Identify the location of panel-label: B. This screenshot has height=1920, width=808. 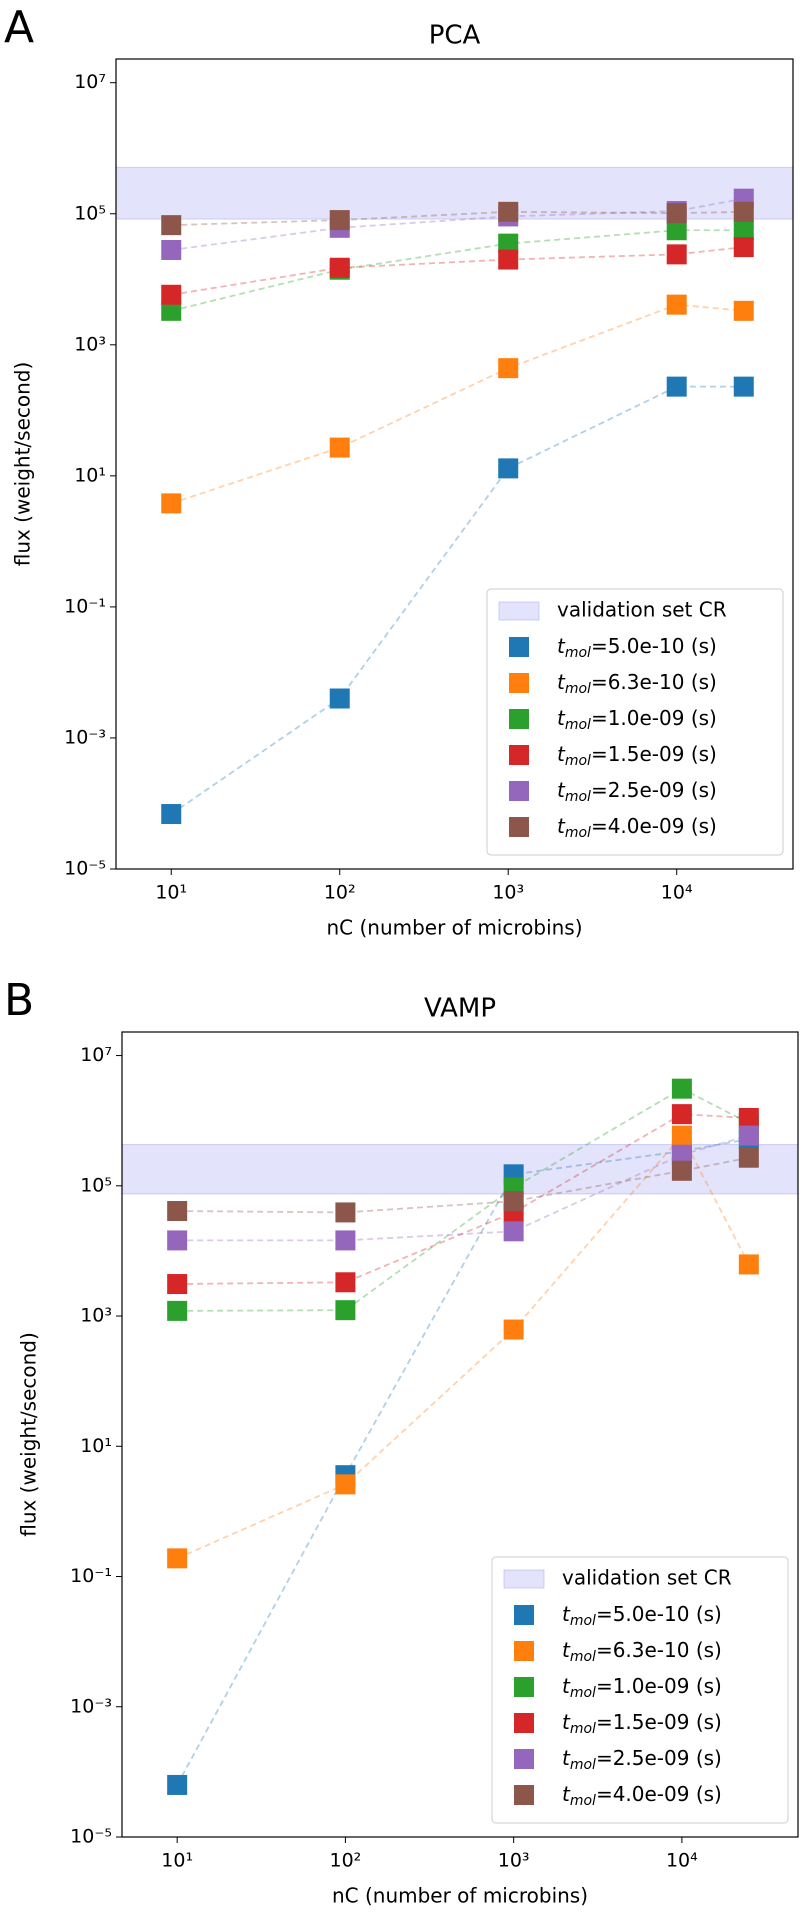
(19, 1000).